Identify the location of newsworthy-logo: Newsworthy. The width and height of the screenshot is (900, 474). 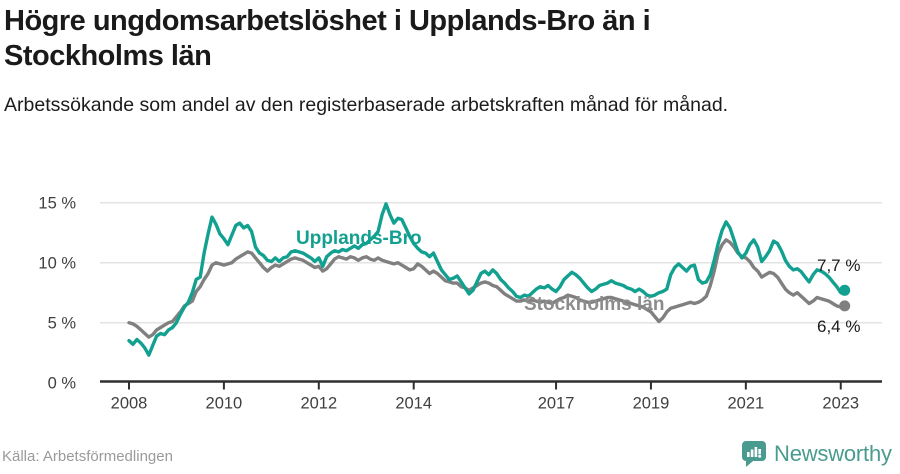
(816, 453).